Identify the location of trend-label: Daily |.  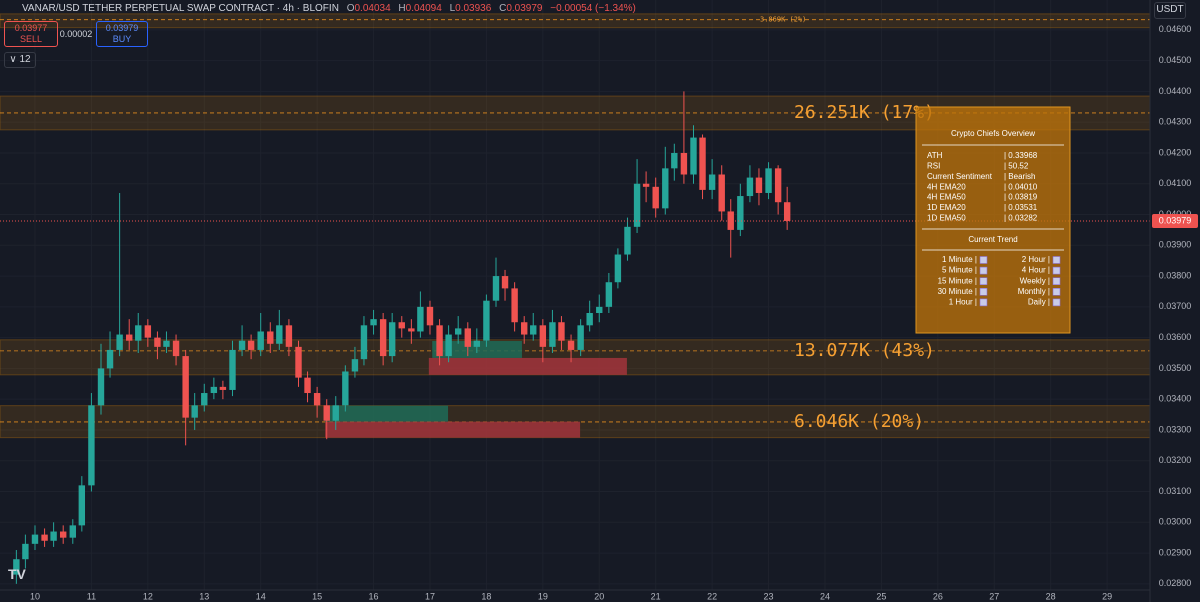
(1039, 302).